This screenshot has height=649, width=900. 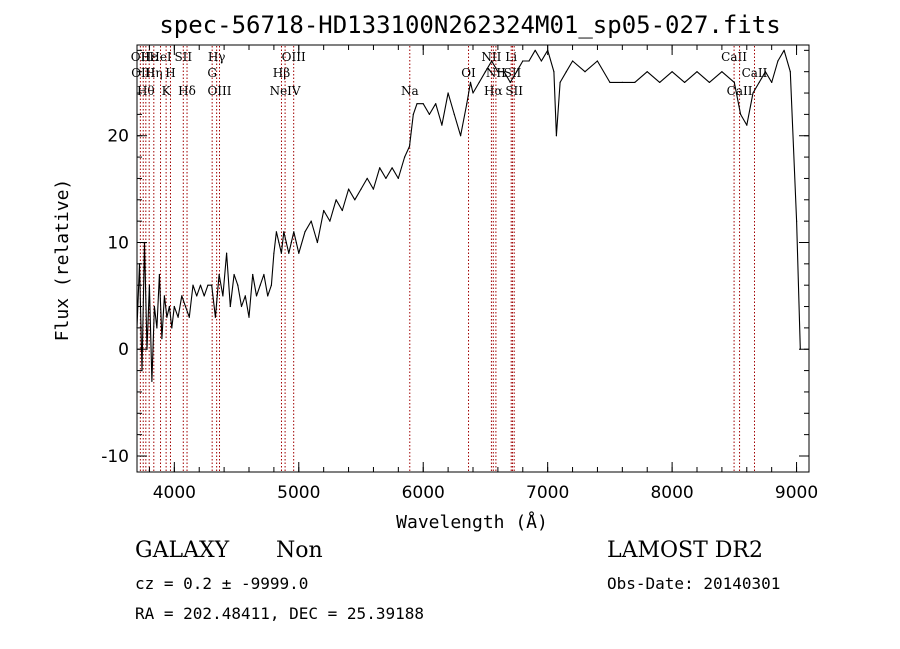 What do you see at coordinates (217, 57) in the screenshot?
I see `line-label: Hγ` at bounding box center [217, 57].